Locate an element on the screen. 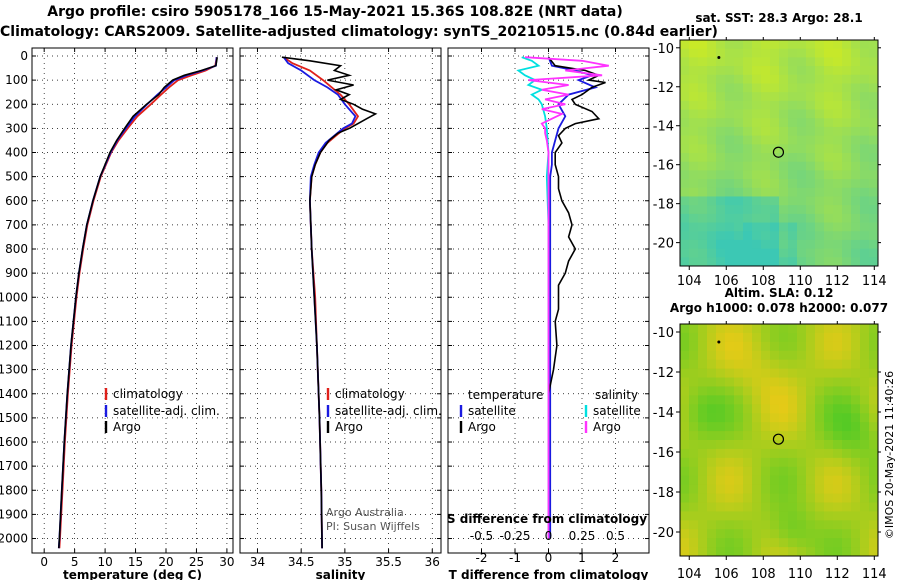 Image resolution: width=900 pixels, height=580 pixels. legend-satellite-label: satellite-adj. clim. is located at coordinates (388, 411).